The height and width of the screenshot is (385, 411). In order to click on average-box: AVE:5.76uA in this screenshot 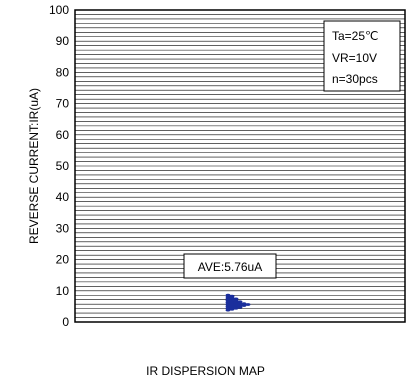, I will do `click(230, 266)`.